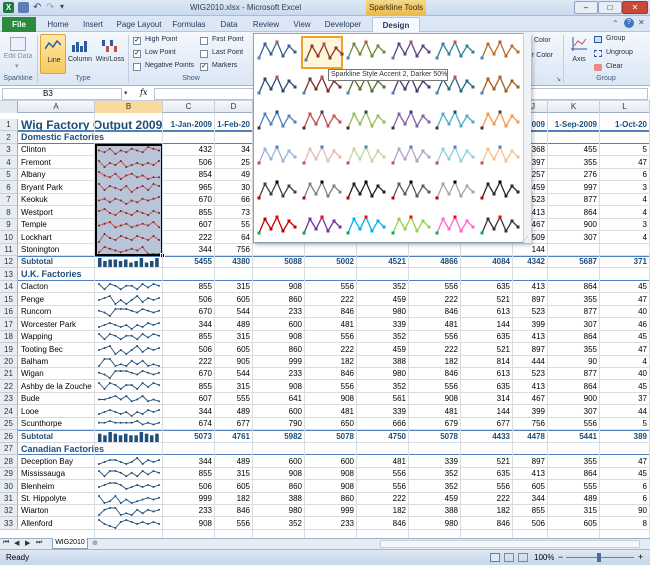  Describe the element at coordinates (70, 543) in the screenshot. I see `sheet-tab-wig2010: WIG2010` at that location.